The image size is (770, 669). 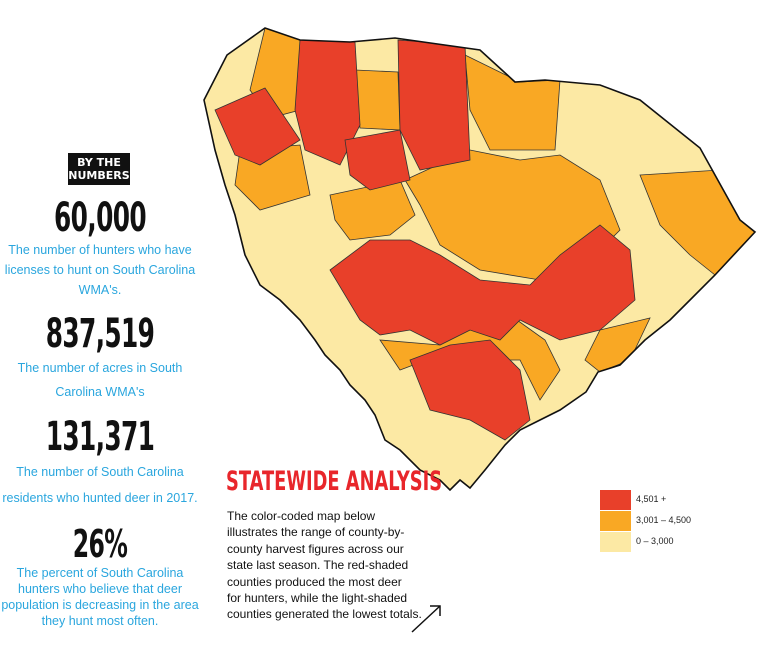 What do you see at coordinates (100, 498) in the screenshot?
I see `stat-desc: residents who hunted deer in 2017.` at bounding box center [100, 498].